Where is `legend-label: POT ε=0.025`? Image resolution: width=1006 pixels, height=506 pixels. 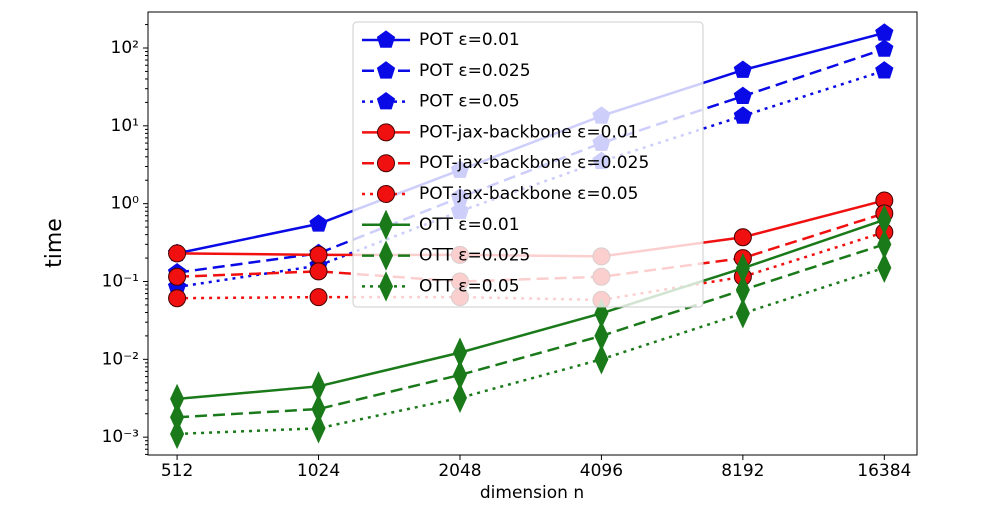 legend-label: POT ε=0.025 is located at coordinates (475, 71).